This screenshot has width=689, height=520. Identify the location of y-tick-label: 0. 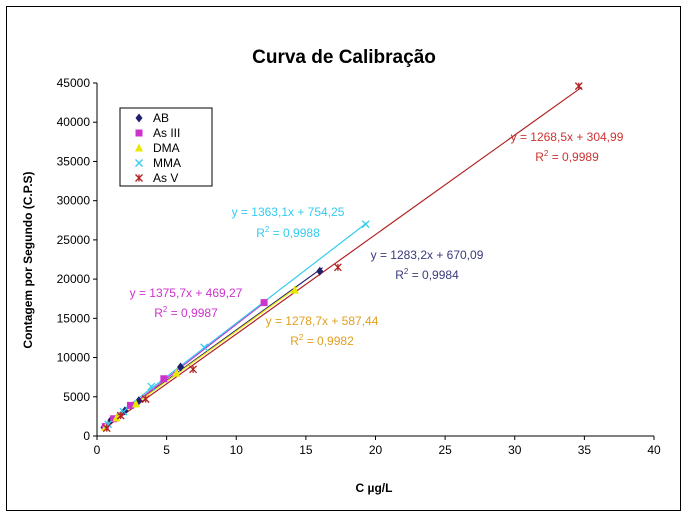
(86, 436).